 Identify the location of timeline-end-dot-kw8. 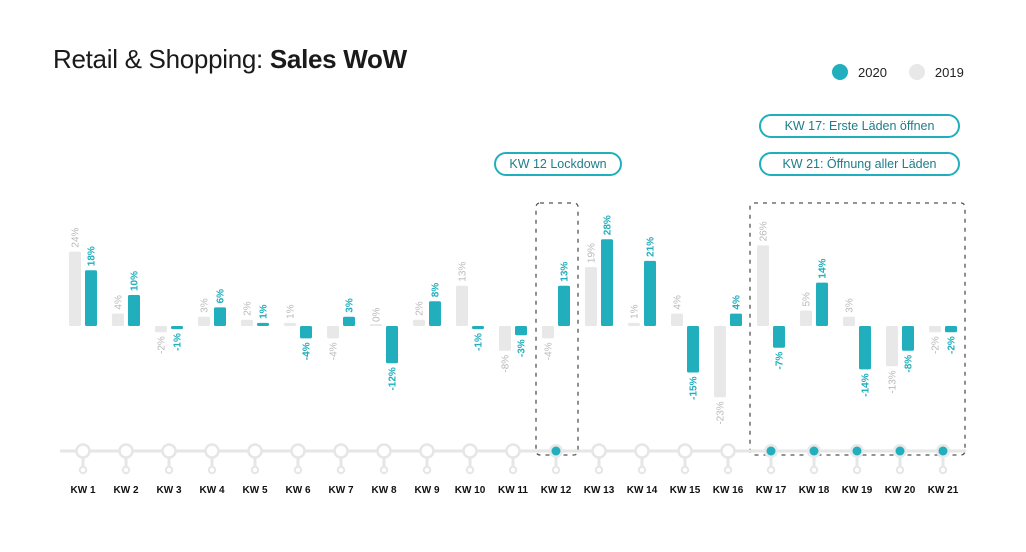
(384, 470).